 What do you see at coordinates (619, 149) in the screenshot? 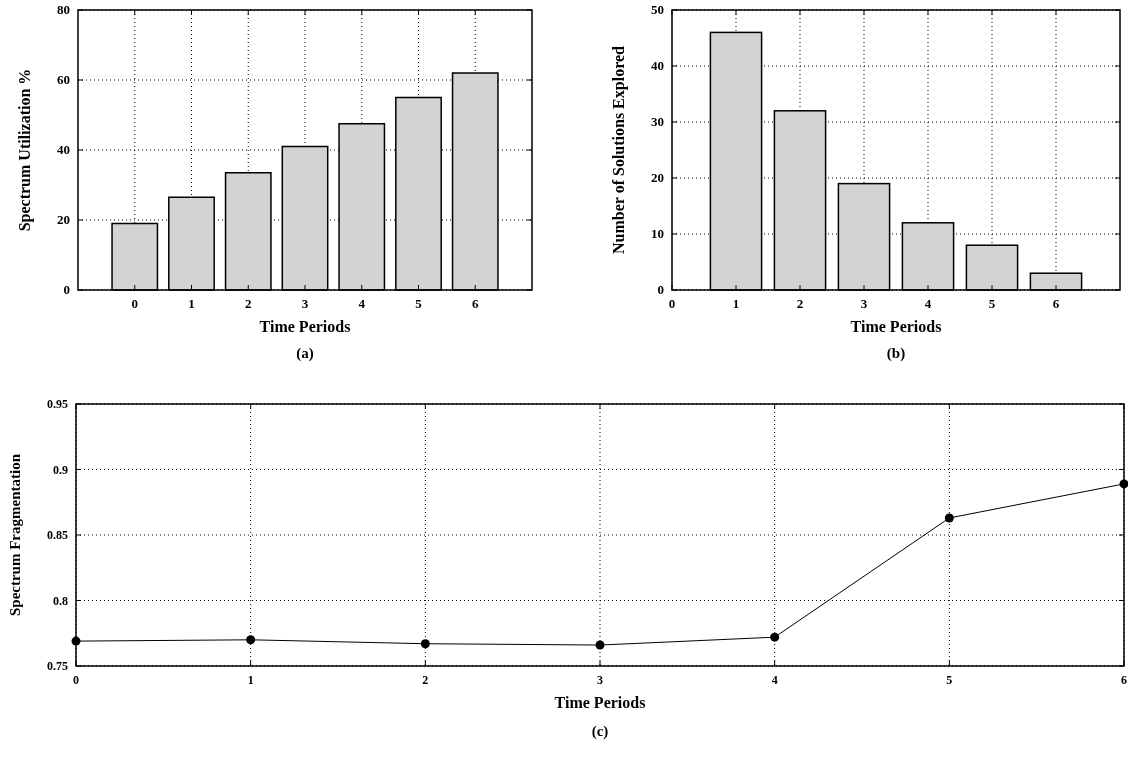
I see `y-axis-title: Number of Solutions Explored` at bounding box center [619, 149].